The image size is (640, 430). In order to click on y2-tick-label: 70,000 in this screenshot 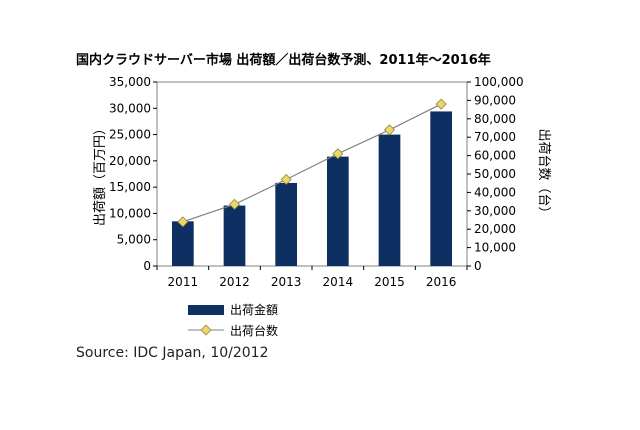, I will do `click(495, 137)`.